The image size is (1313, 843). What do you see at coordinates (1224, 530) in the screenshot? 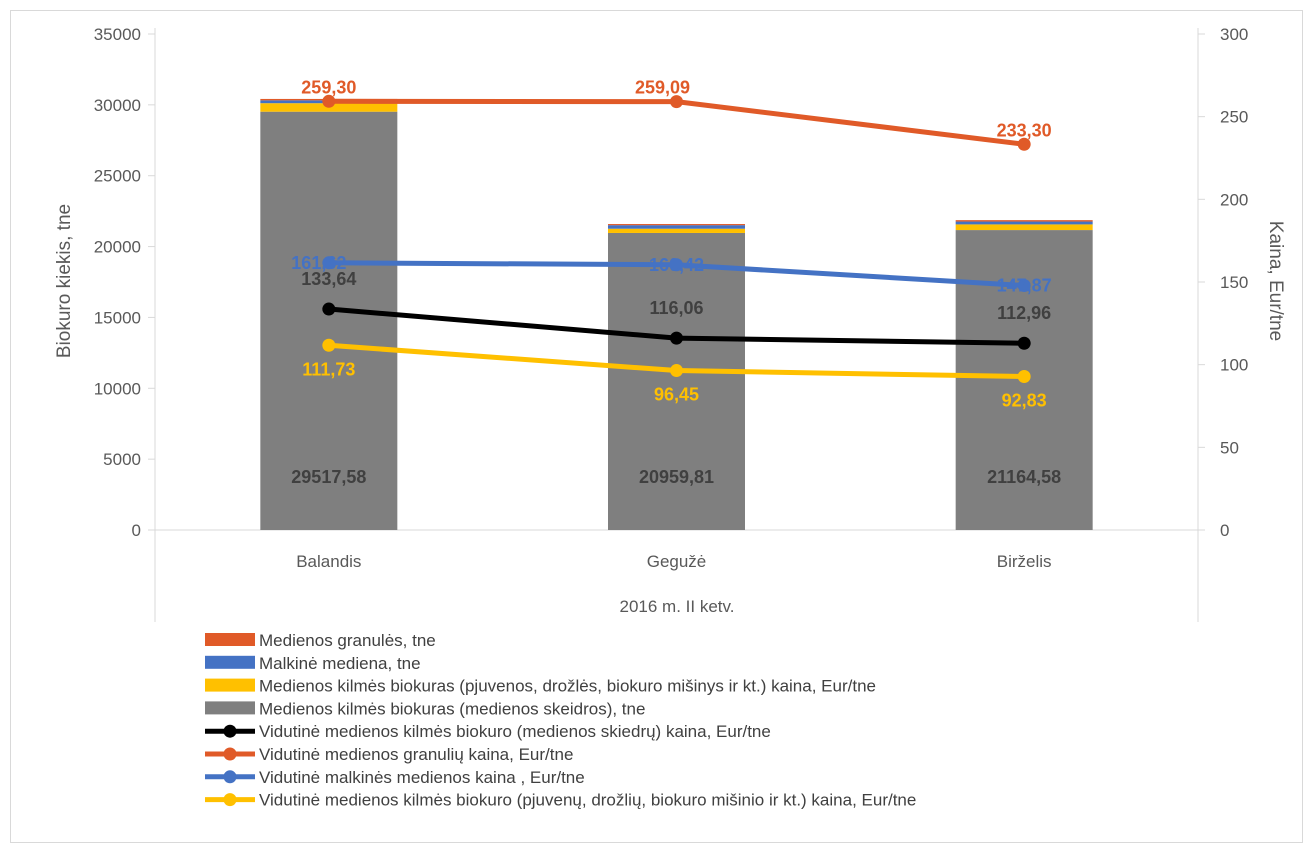
I see `y-tick-label-right: 0` at bounding box center [1224, 530].